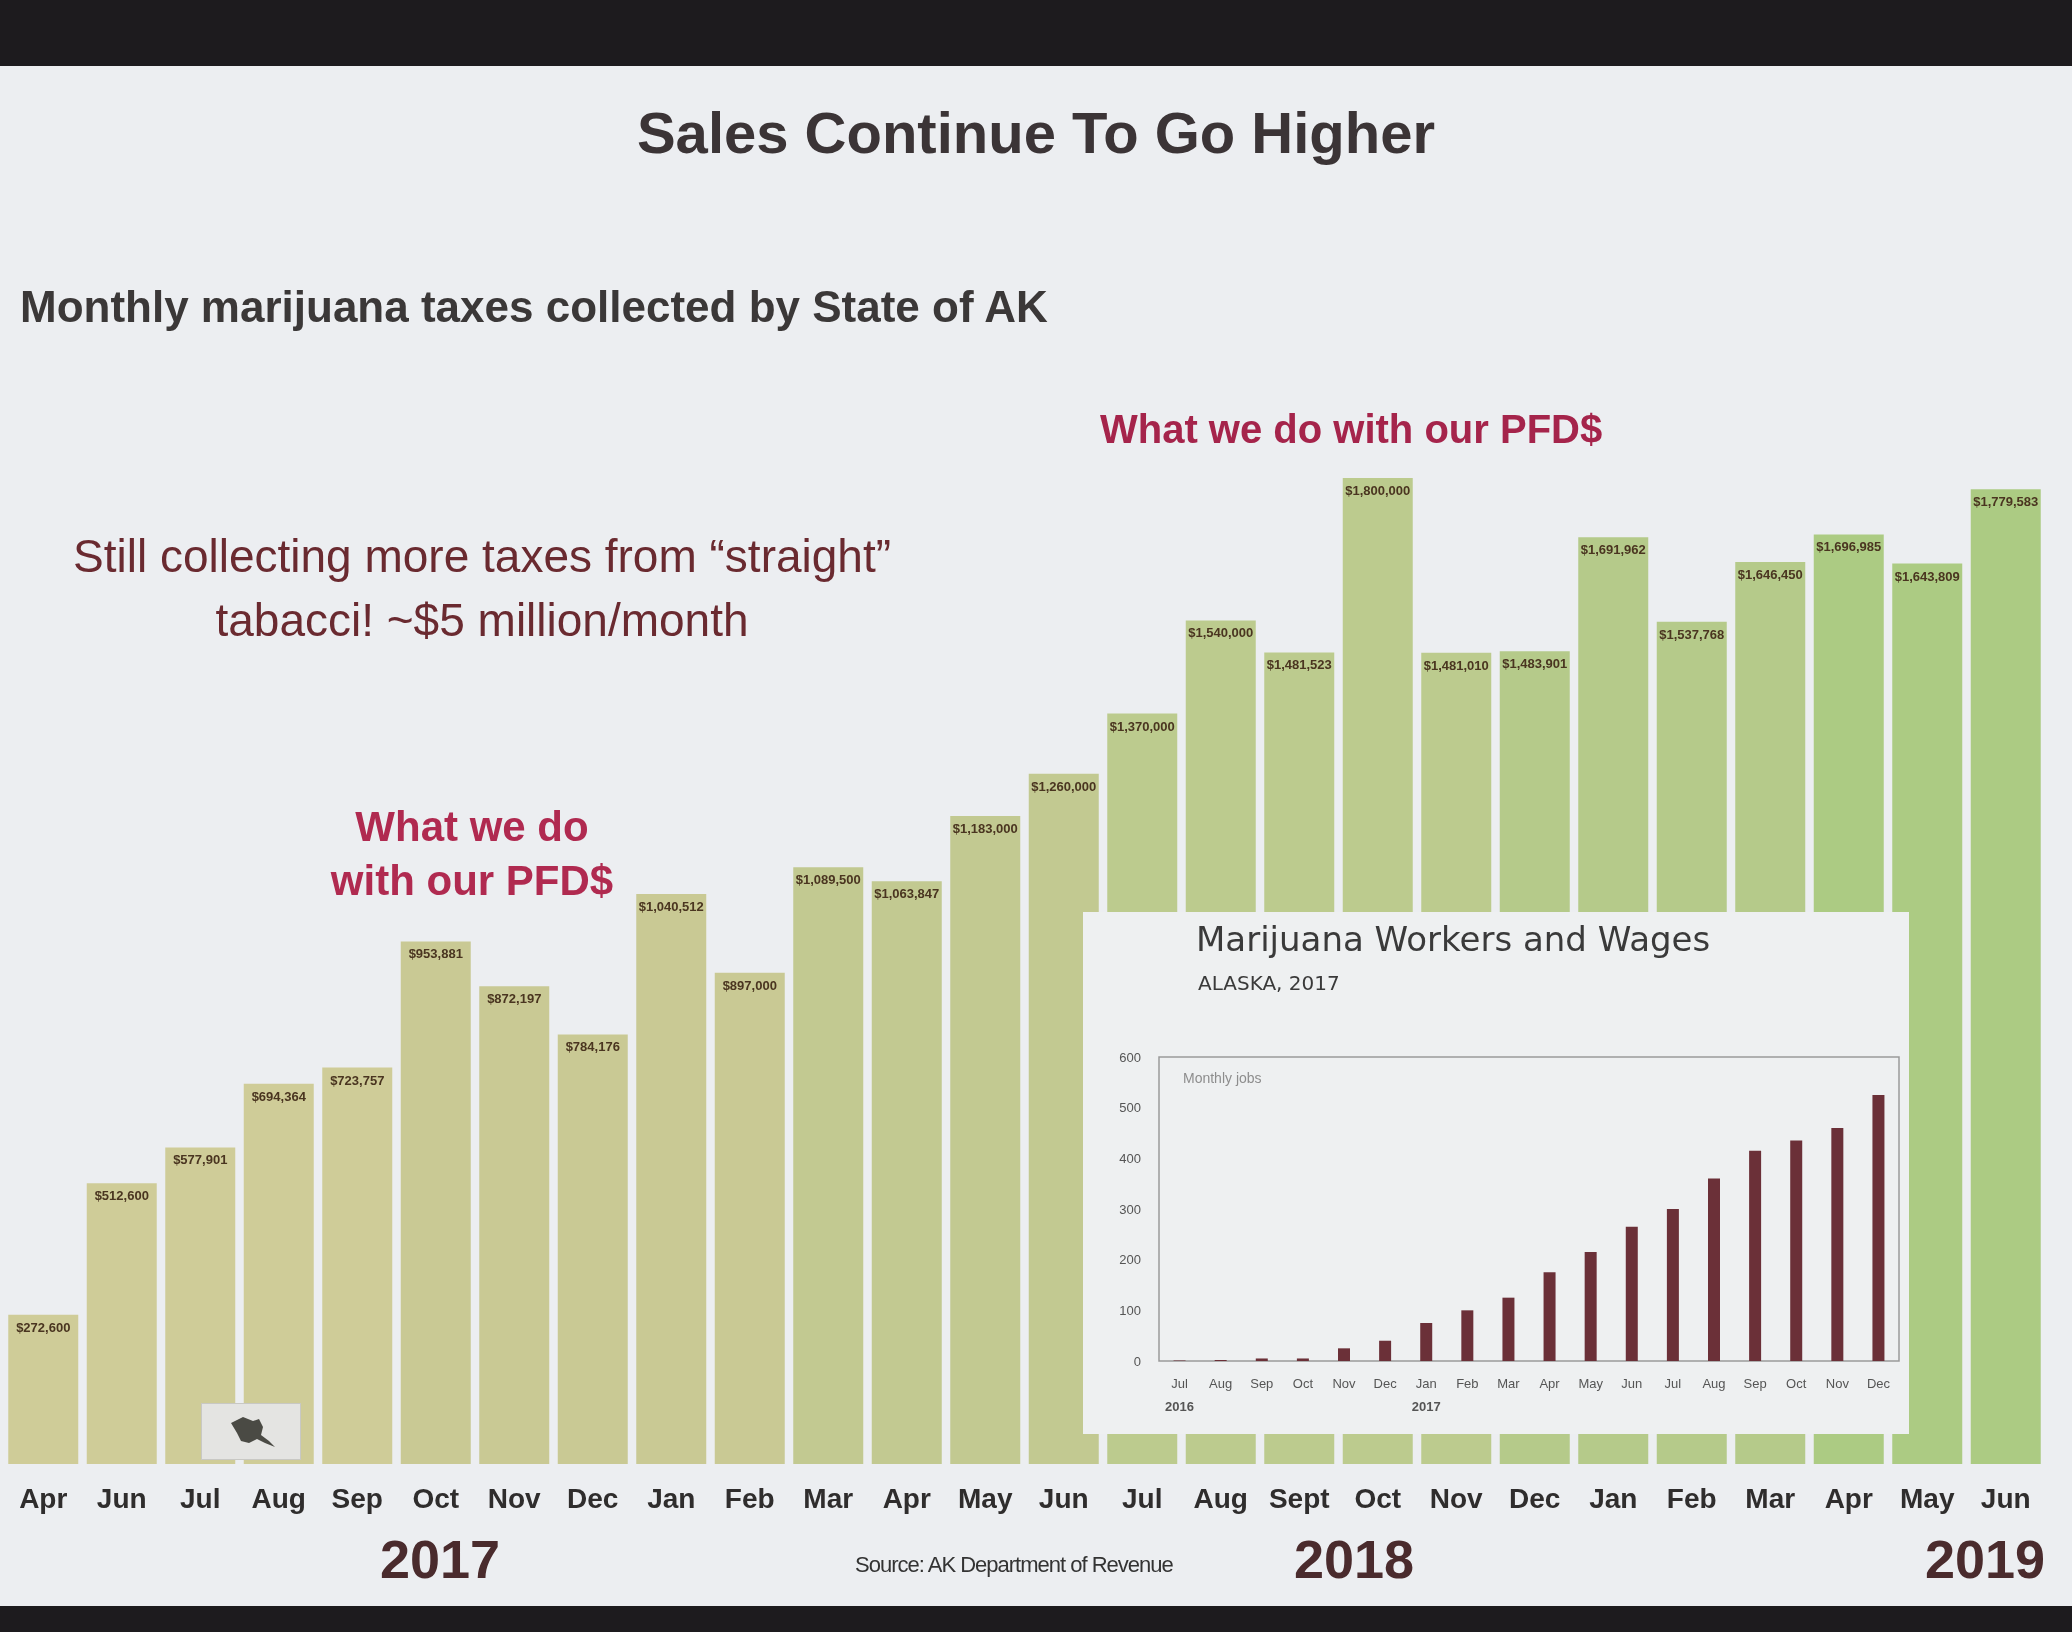 The width and height of the screenshot is (2072, 1632). What do you see at coordinates (1692, 634) in the screenshot?
I see `data-label: $1,537,768` at bounding box center [1692, 634].